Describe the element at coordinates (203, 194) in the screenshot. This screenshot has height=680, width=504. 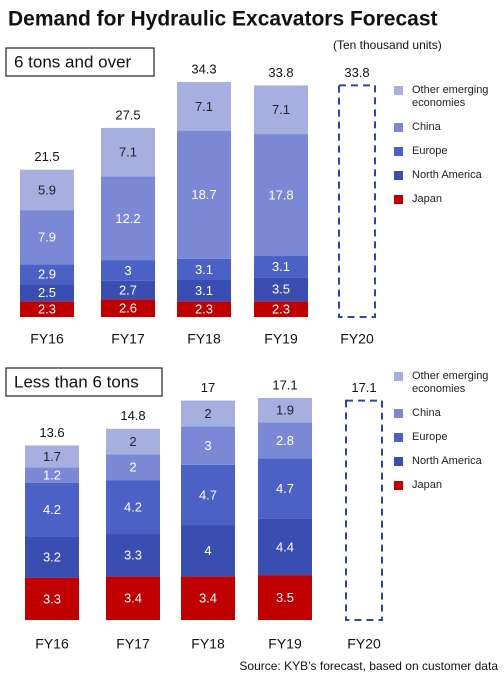
I see `value-label: 18.7` at that location.